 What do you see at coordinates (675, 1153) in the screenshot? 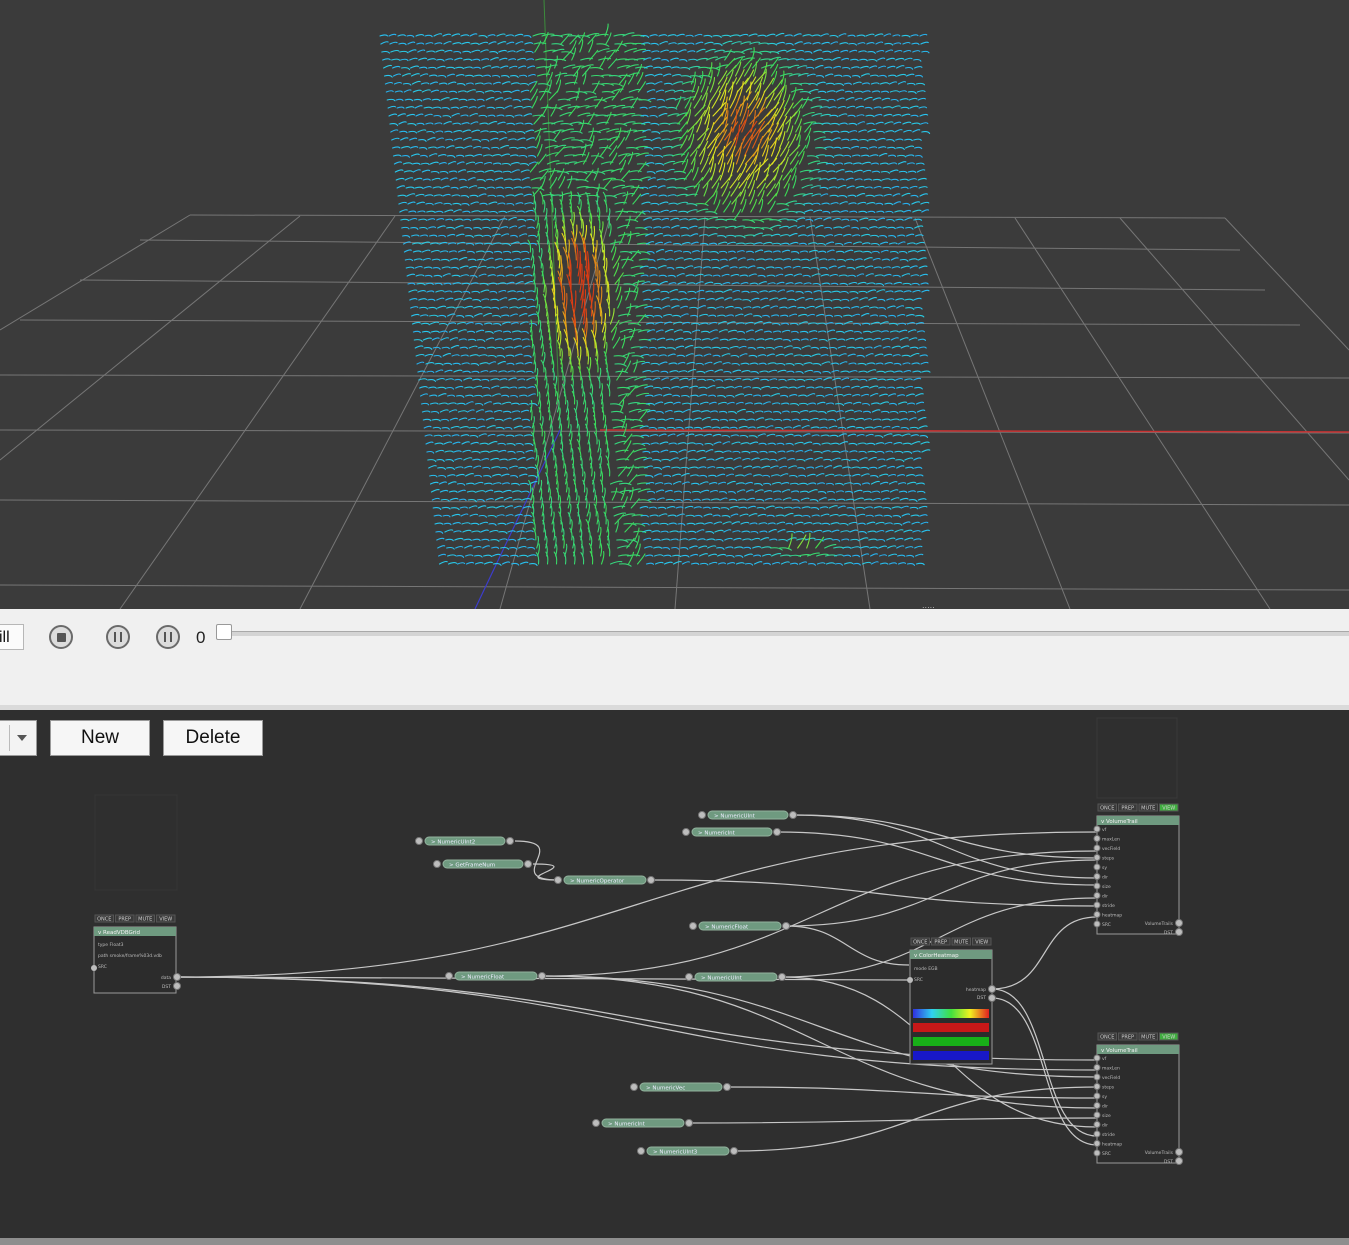
I see `node-title: > NumericUInt3` at bounding box center [675, 1153].